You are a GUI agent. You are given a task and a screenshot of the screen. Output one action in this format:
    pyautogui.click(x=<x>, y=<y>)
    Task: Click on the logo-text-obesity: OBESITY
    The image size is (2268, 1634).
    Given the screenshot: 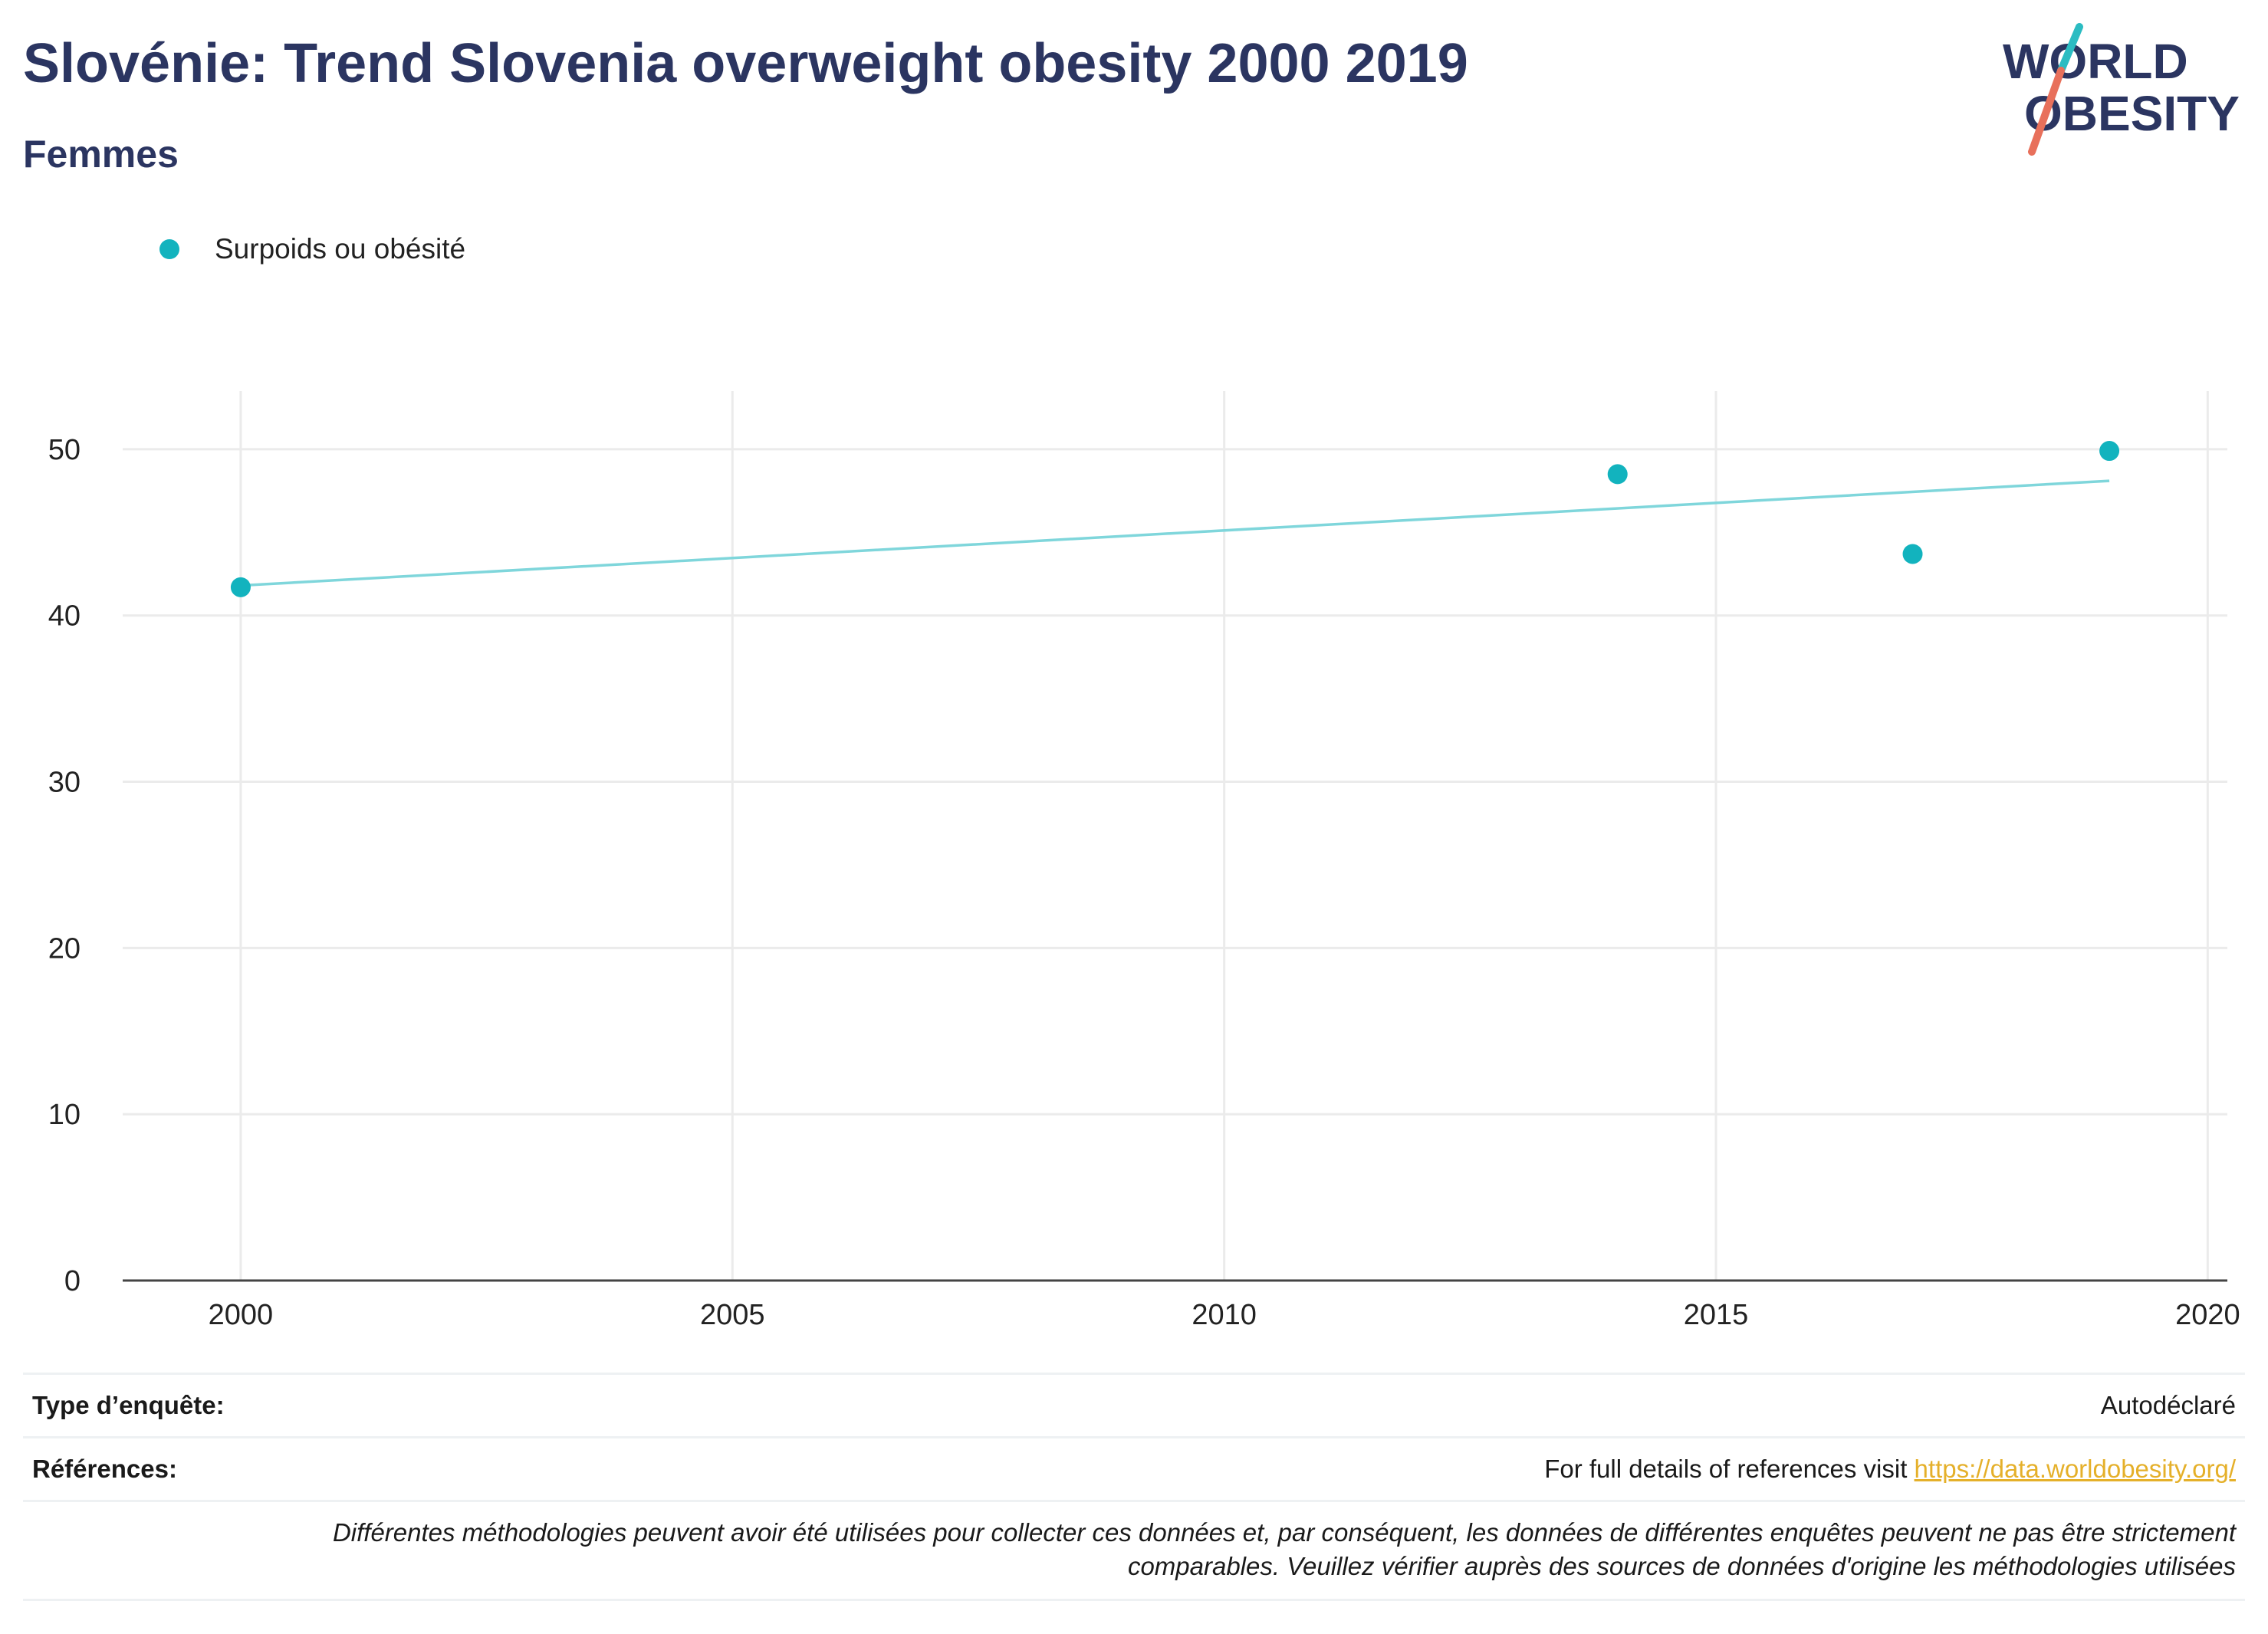 What is the action you would take?
    pyautogui.click(x=2132, y=114)
    